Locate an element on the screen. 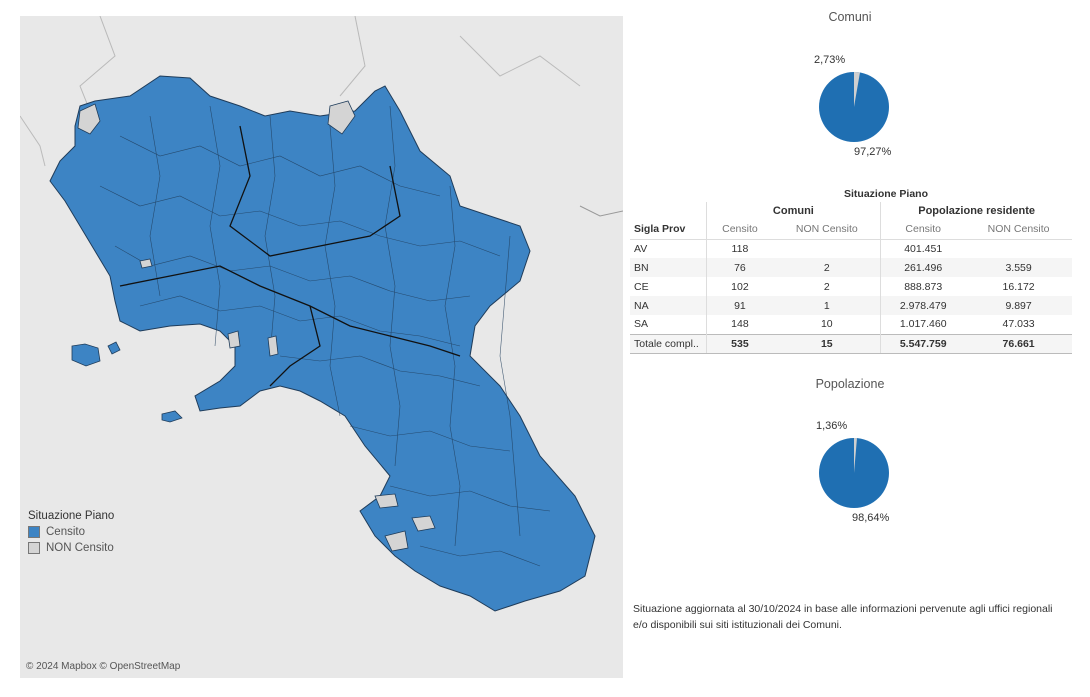 The image size is (1090, 697). swatch-censito is located at coordinates (34, 532).